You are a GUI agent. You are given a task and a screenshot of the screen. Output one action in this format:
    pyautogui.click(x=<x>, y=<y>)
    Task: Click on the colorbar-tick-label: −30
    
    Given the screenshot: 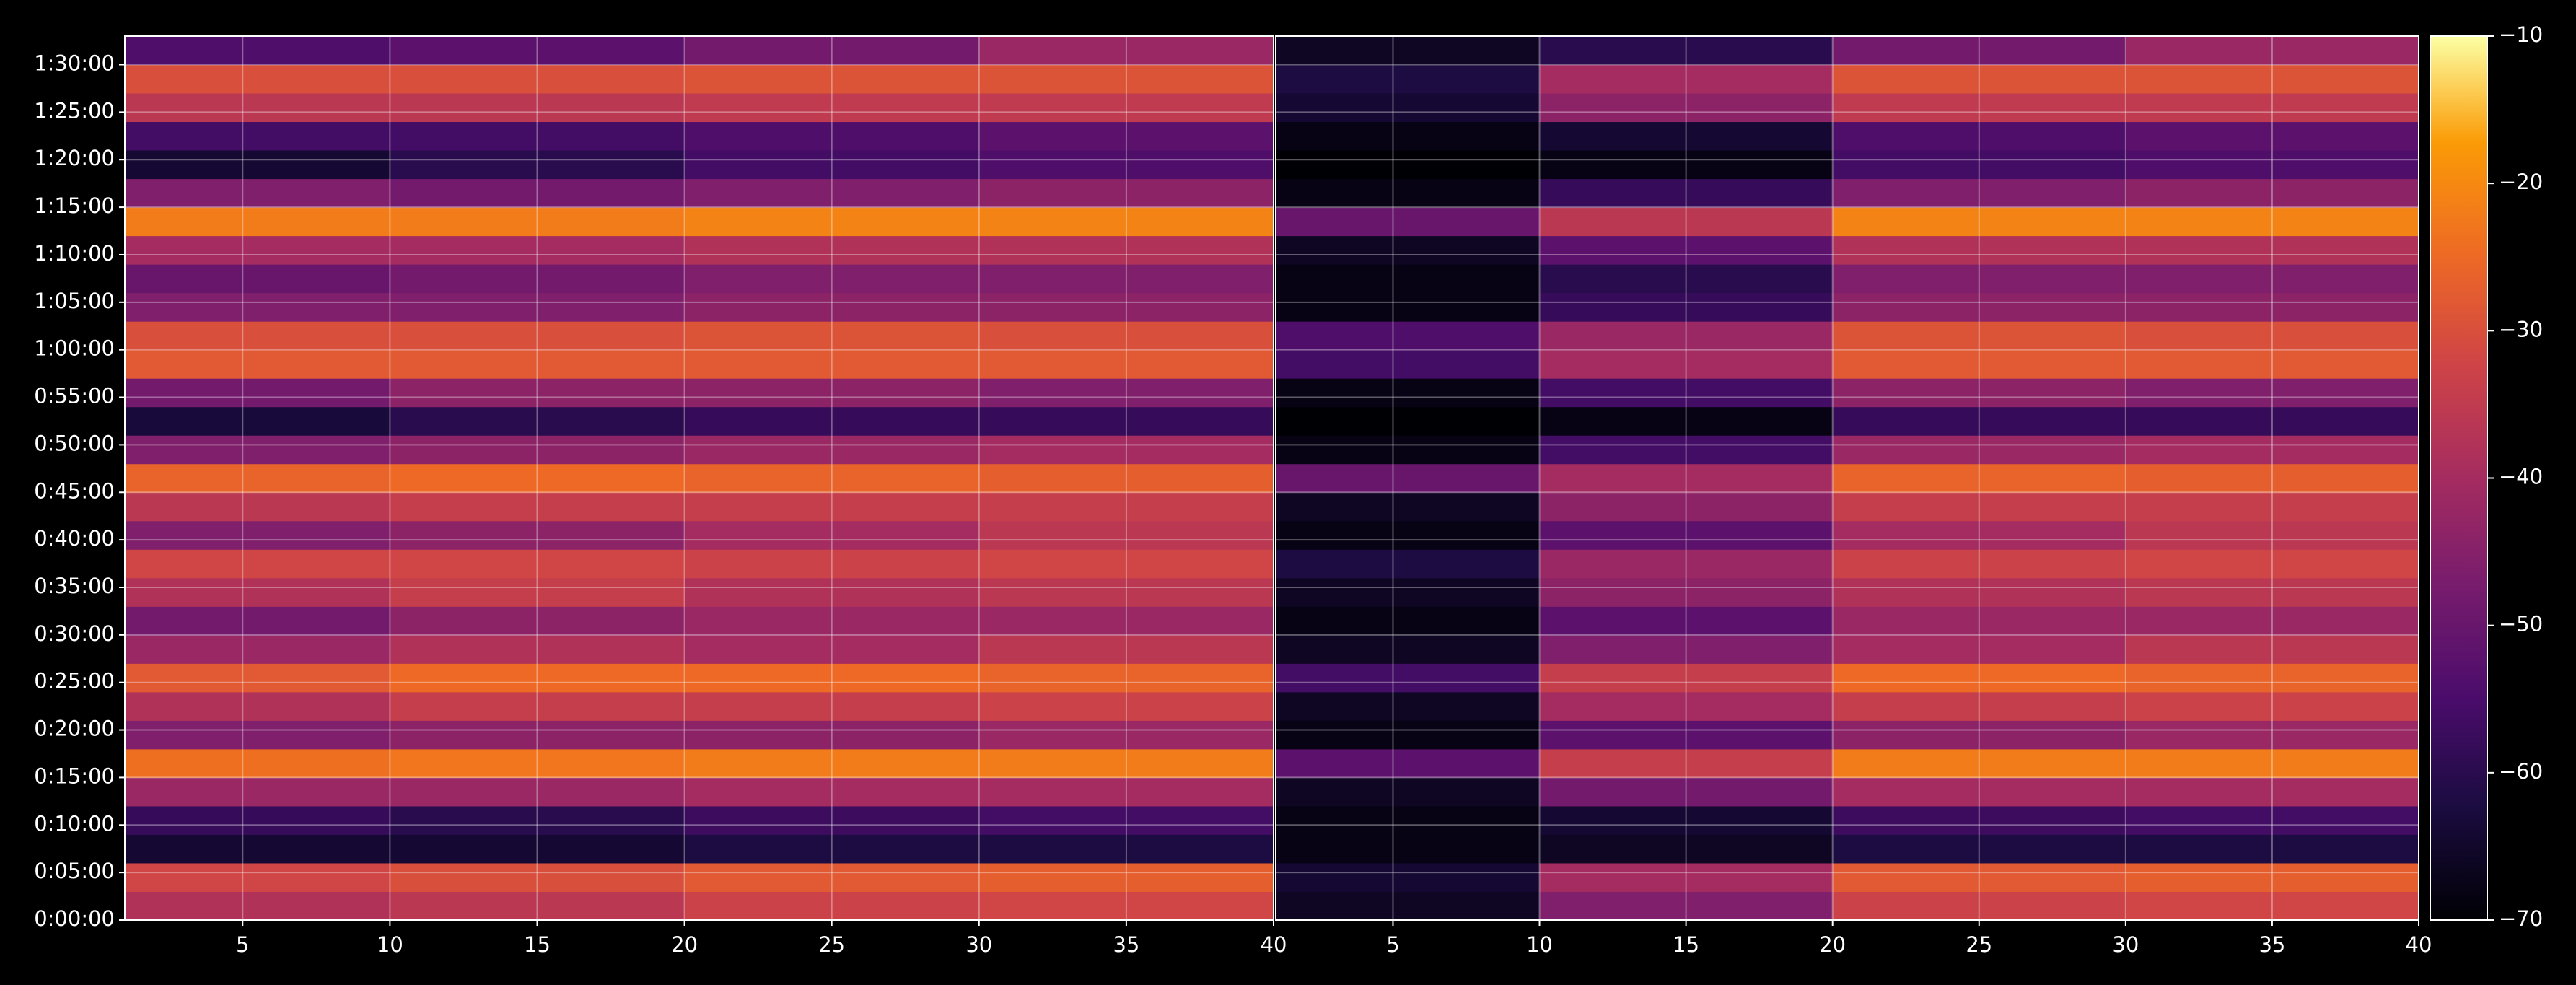 What is the action you would take?
    pyautogui.click(x=2521, y=329)
    